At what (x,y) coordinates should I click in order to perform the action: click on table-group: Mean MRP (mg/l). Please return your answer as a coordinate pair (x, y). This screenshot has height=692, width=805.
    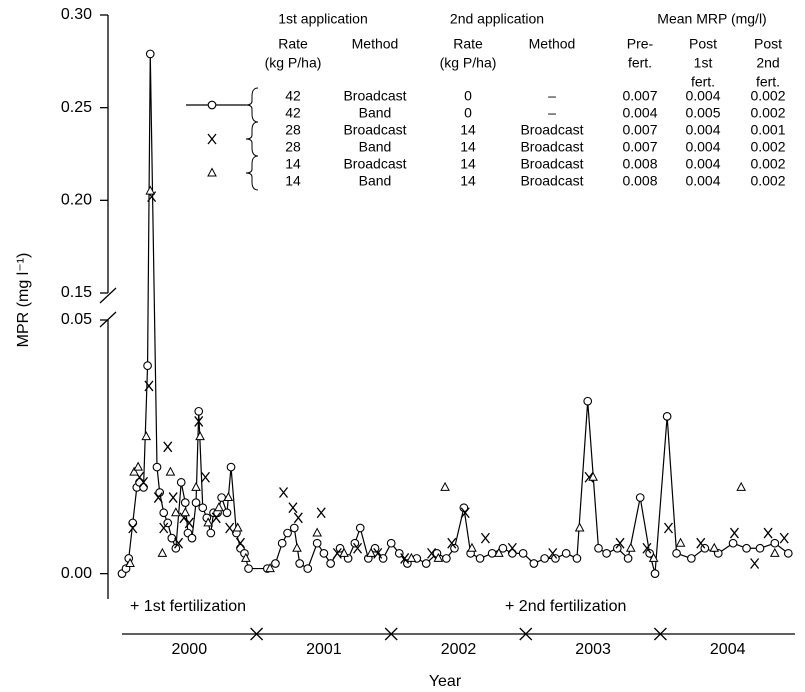
    Looking at the image, I should click on (711, 19).